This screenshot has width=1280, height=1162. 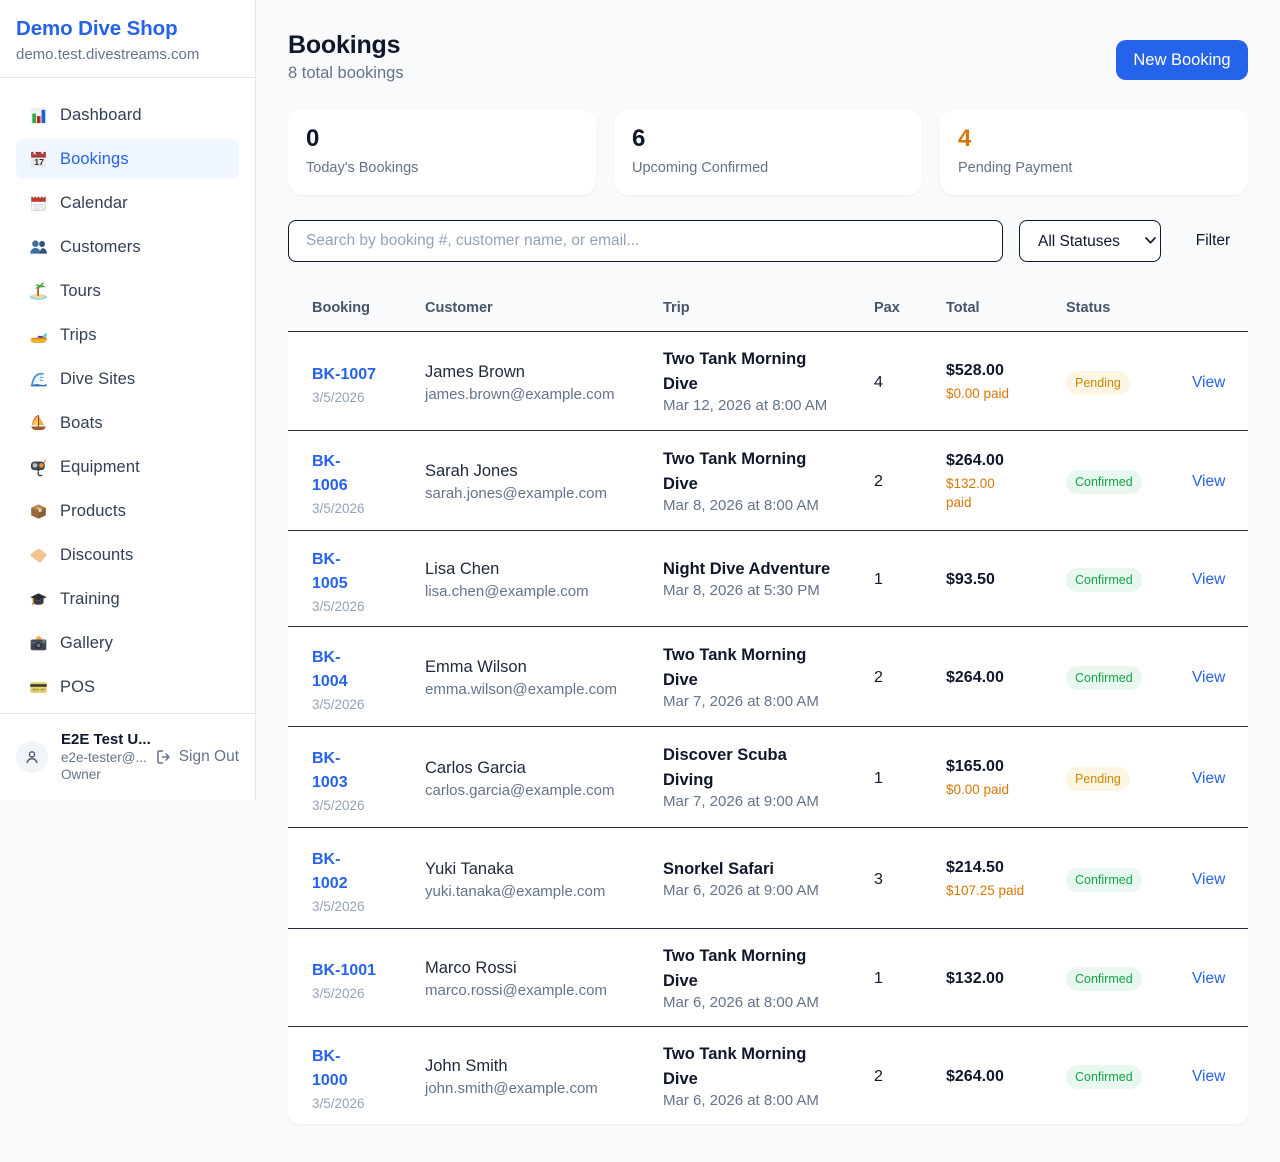 What do you see at coordinates (39, 161) in the screenshot?
I see `svg-text: 17` at bounding box center [39, 161].